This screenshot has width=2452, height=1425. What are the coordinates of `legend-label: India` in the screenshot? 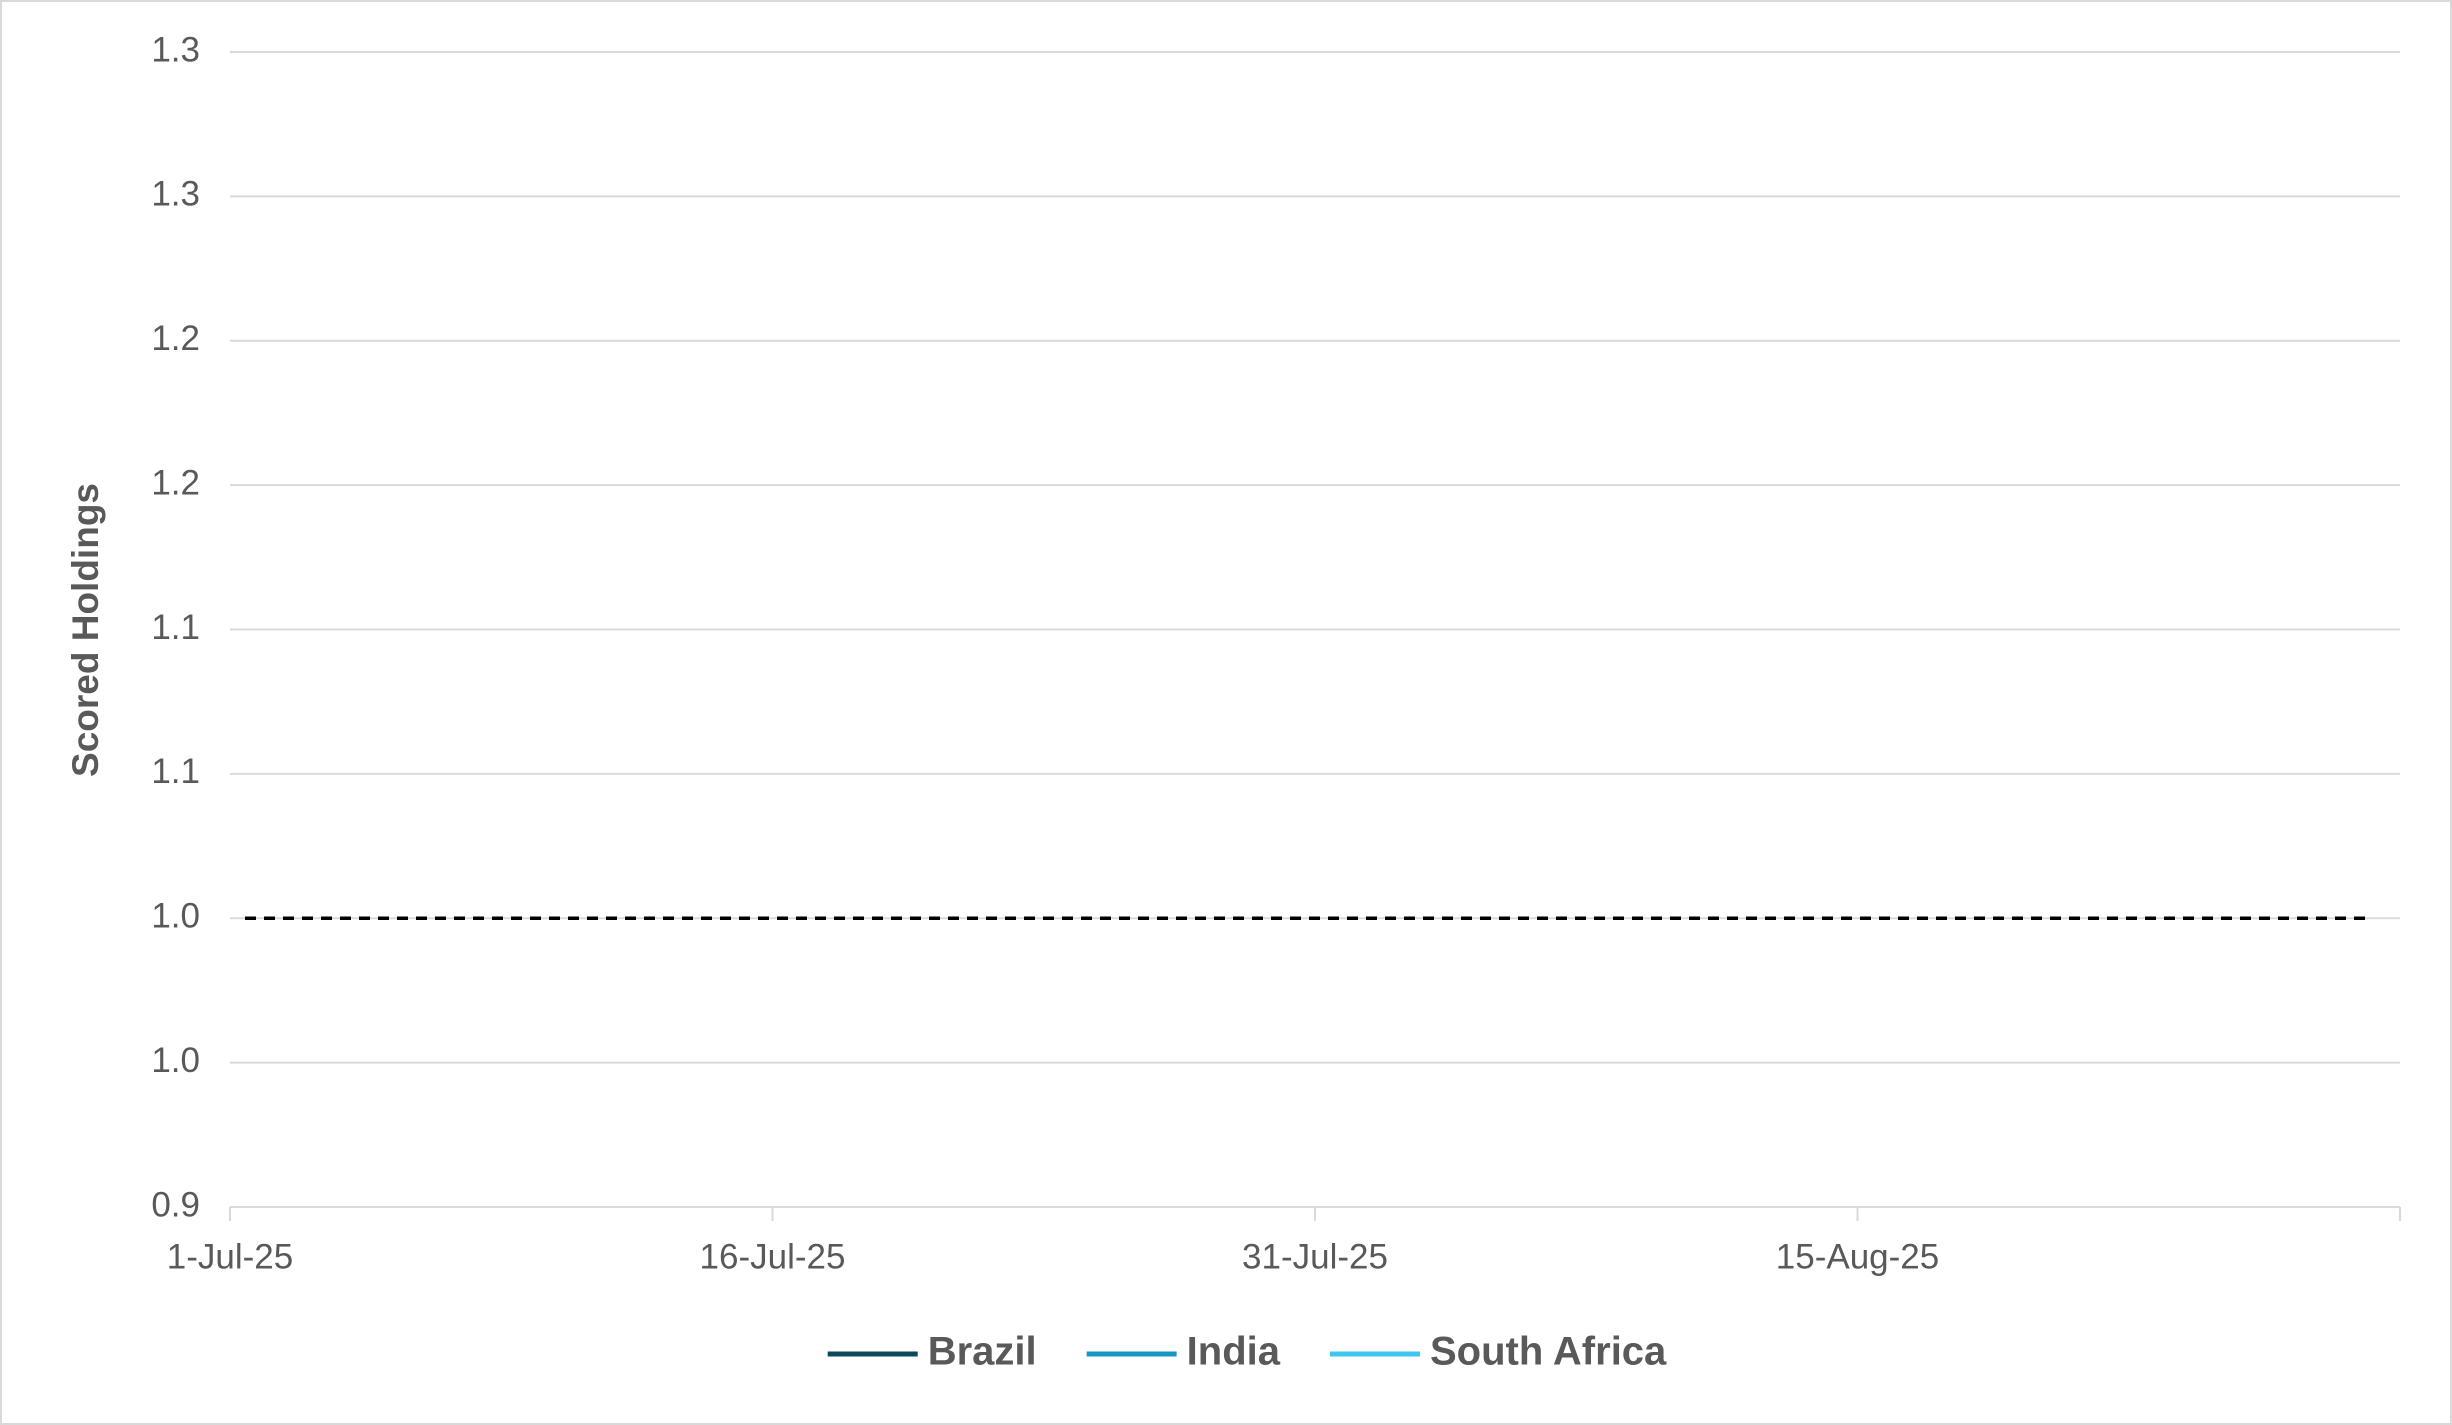 It's located at (1234, 1352).